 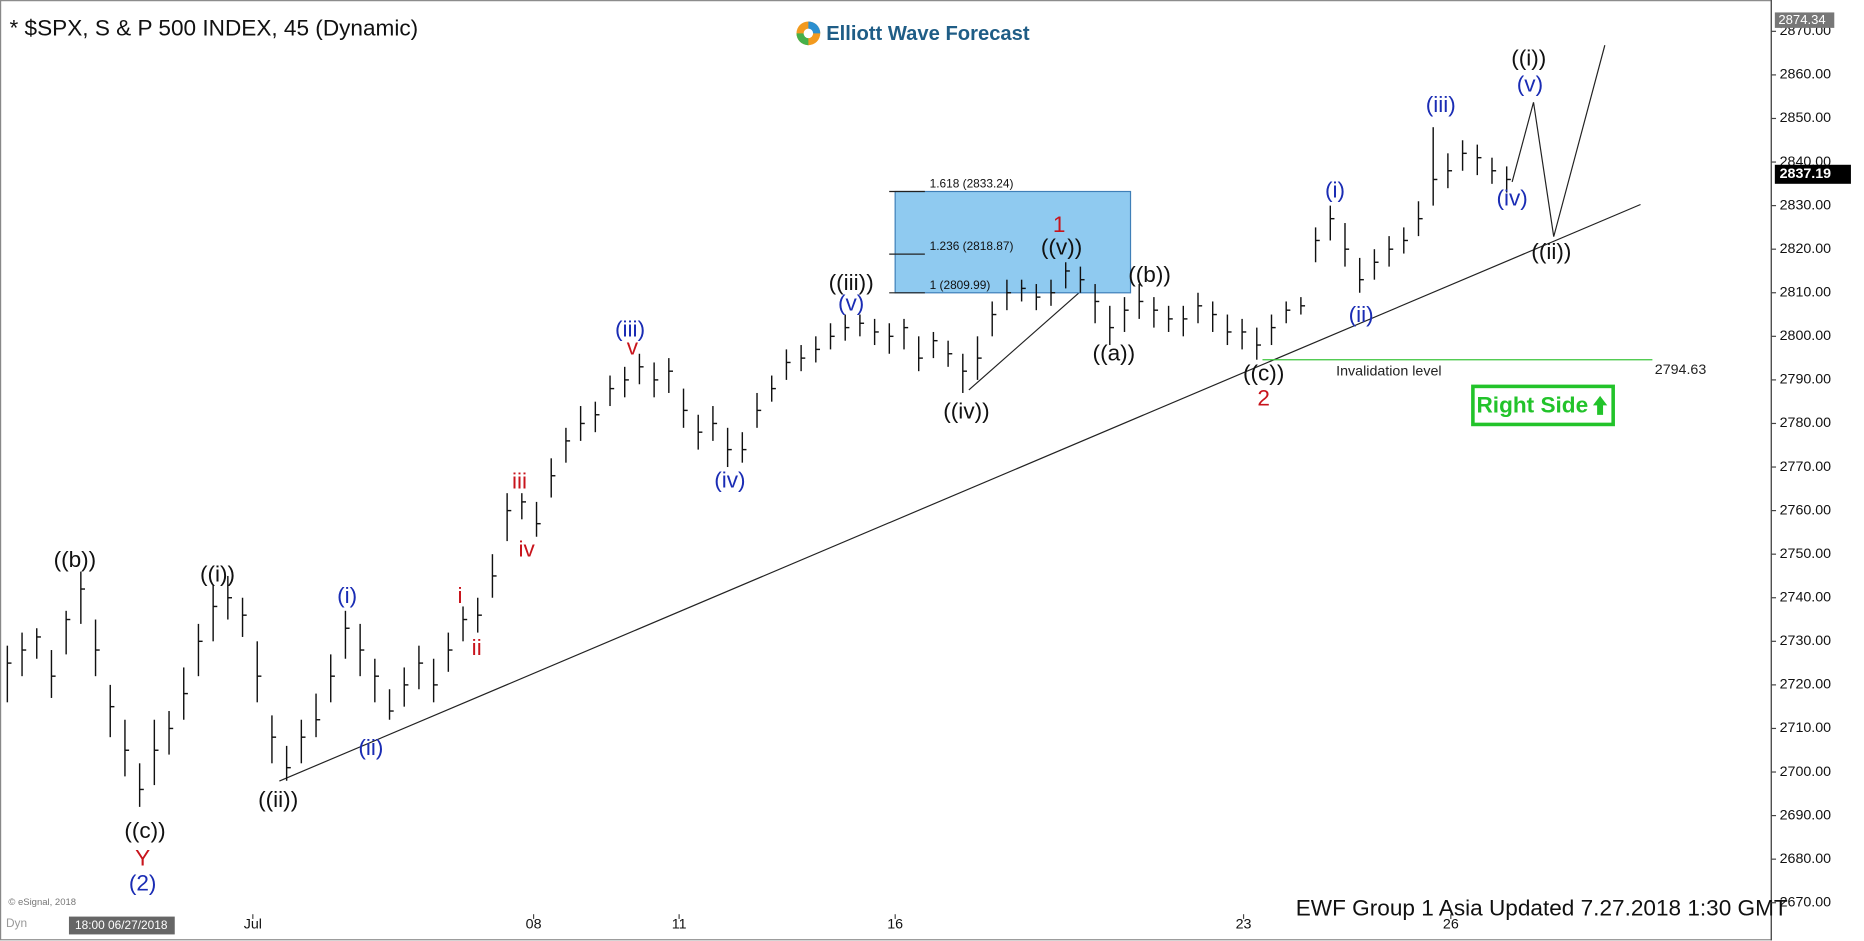 I want to click on y-tick-label: 2720.00, so click(x=1806, y=685).